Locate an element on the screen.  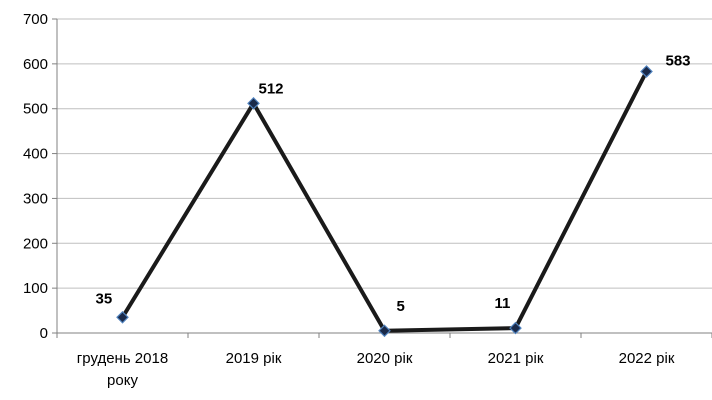
x-tick-label-line: 2019 рік is located at coordinates (254, 358).